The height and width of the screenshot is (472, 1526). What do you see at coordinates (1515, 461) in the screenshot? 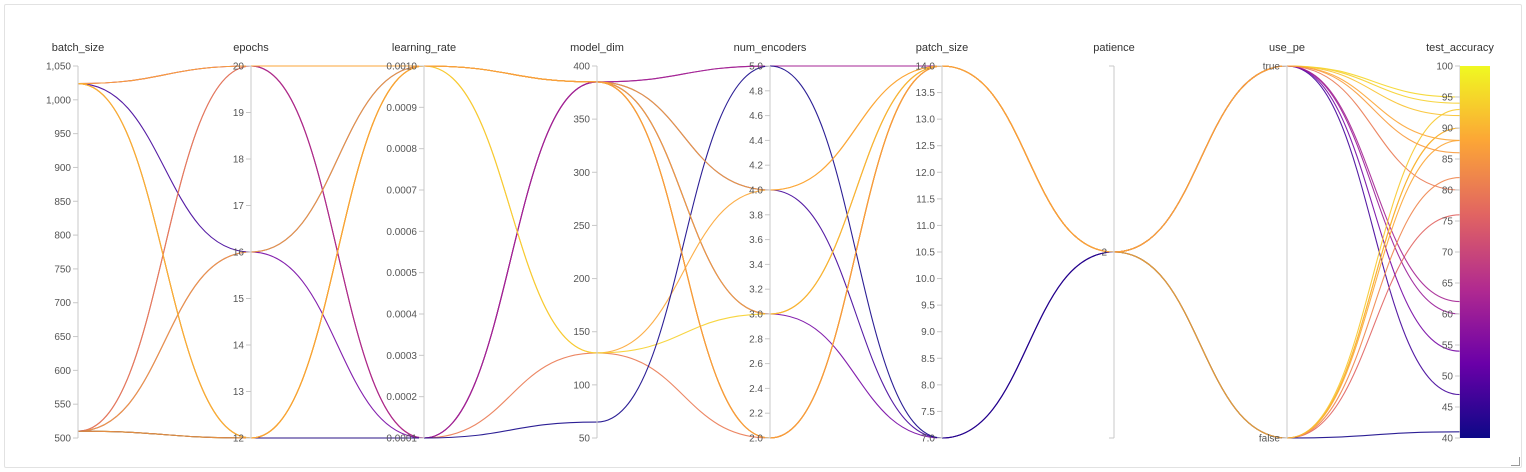
I see `resize-grip` at bounding box center [1515, 461].